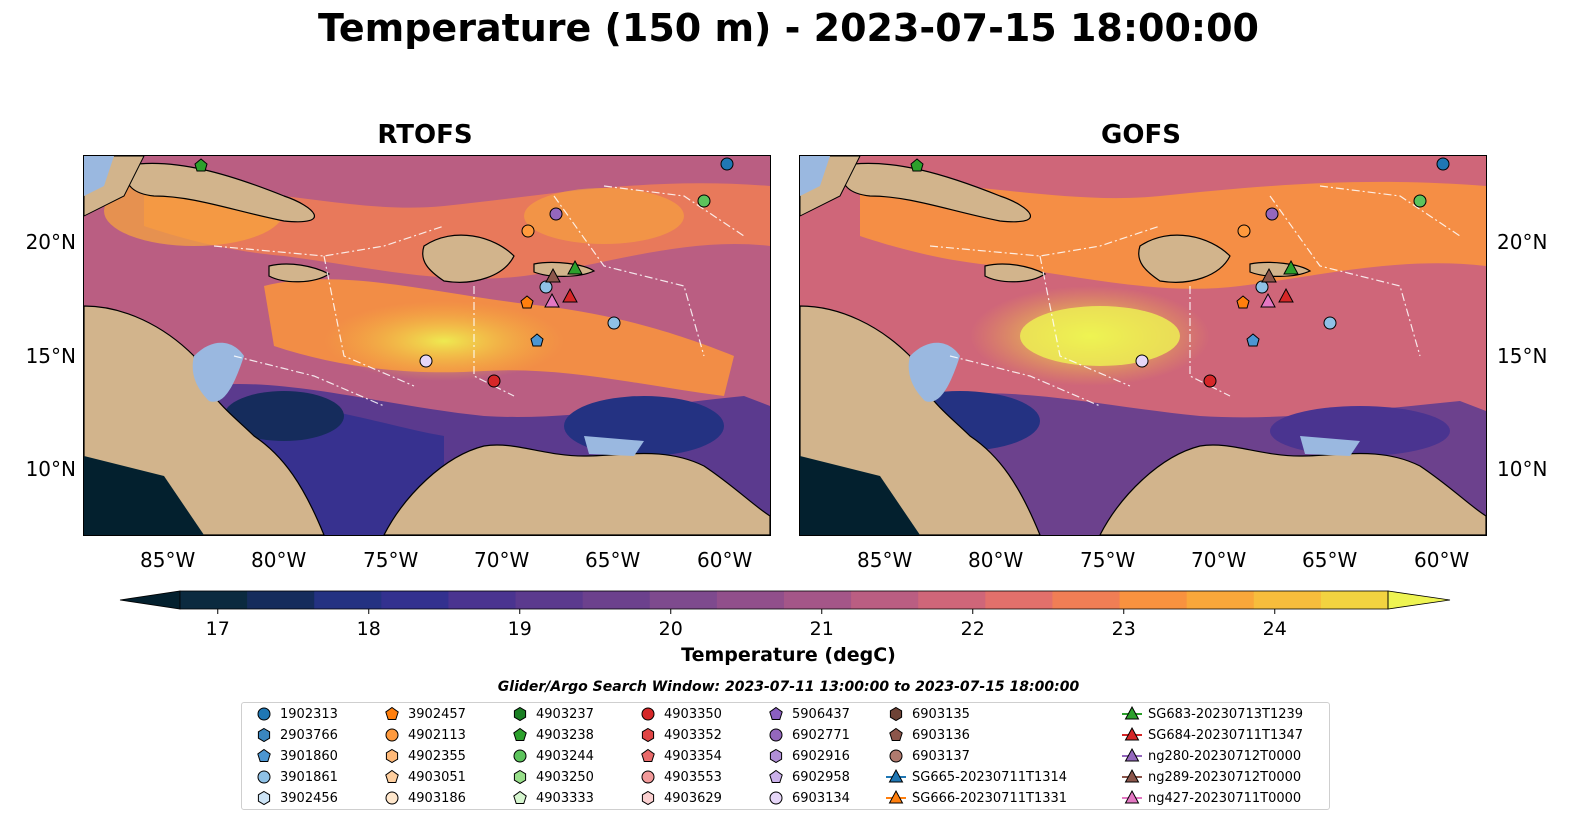  Describe the element at coordinates (693, 714) in the screenshot. I see `legend-item-label: 4903350` at that location.